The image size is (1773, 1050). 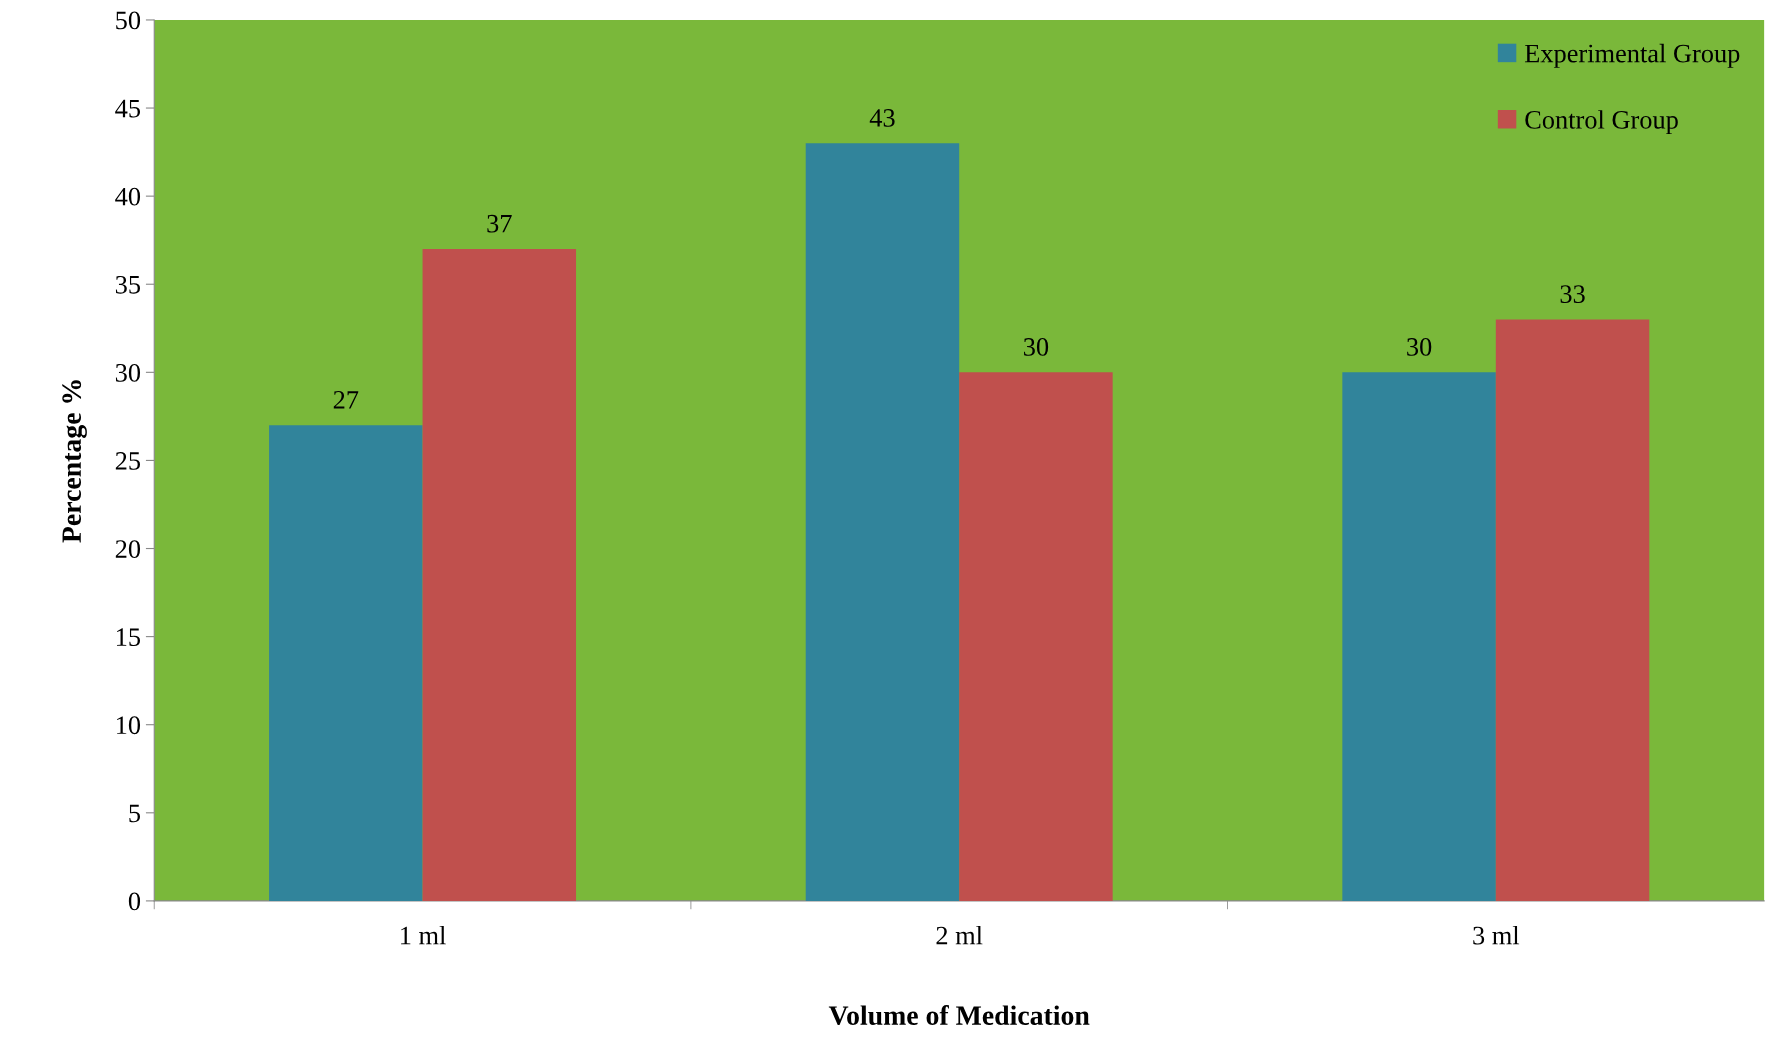 I want to click on data-label: 33, so click(x=1572, y=294).